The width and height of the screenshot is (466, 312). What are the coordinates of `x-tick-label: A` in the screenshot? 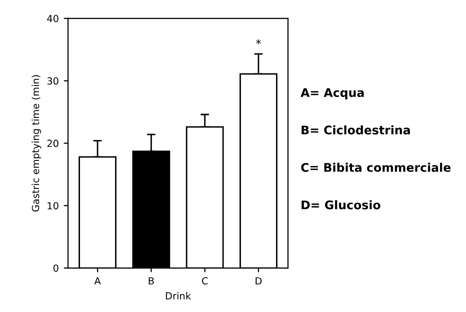 It's located at (97, 280).